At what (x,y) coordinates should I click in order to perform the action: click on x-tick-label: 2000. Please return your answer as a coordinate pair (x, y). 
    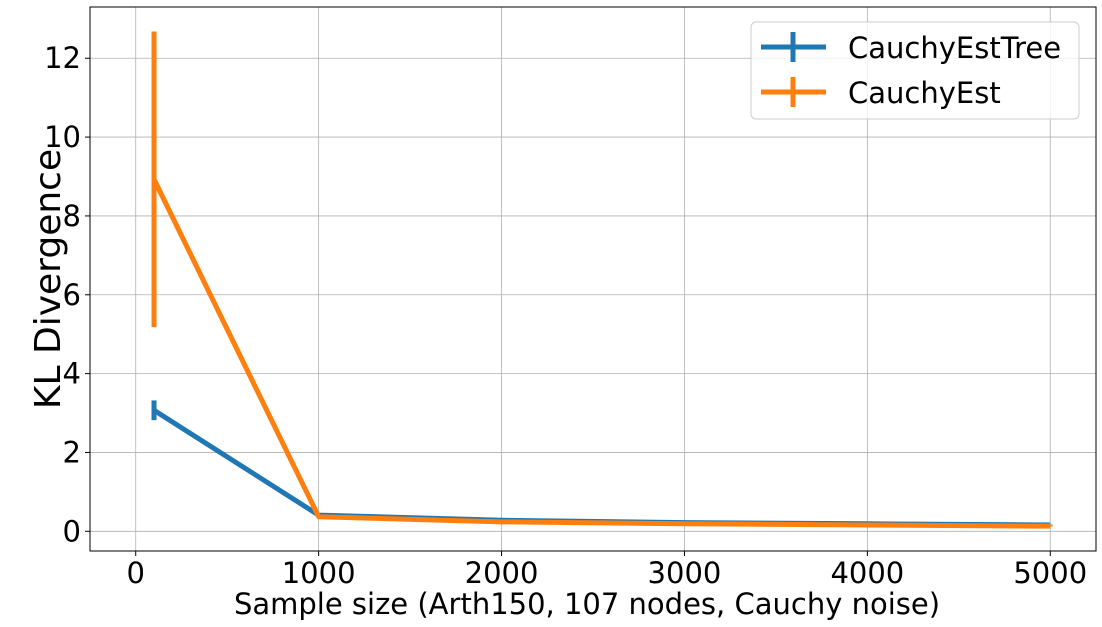
    Looking at the image, I should click on (502, 573).